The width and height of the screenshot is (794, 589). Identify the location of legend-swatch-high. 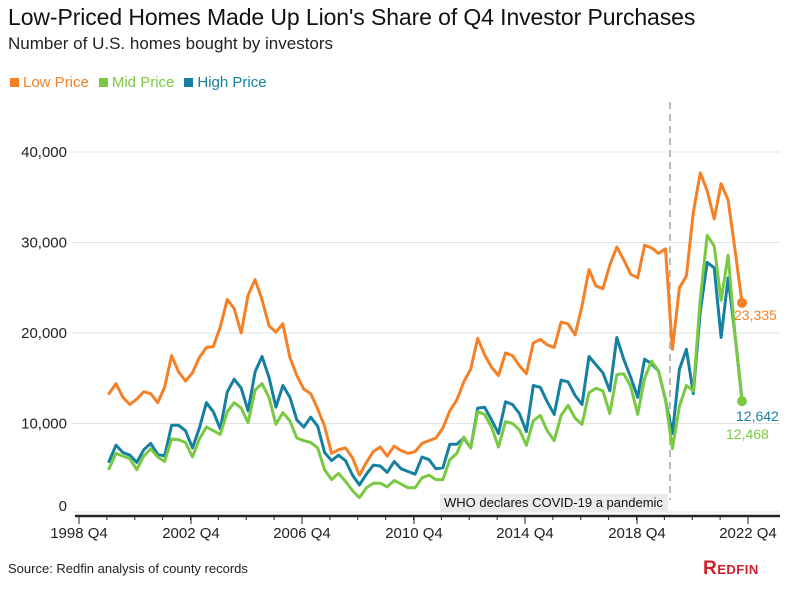
(189, 82).